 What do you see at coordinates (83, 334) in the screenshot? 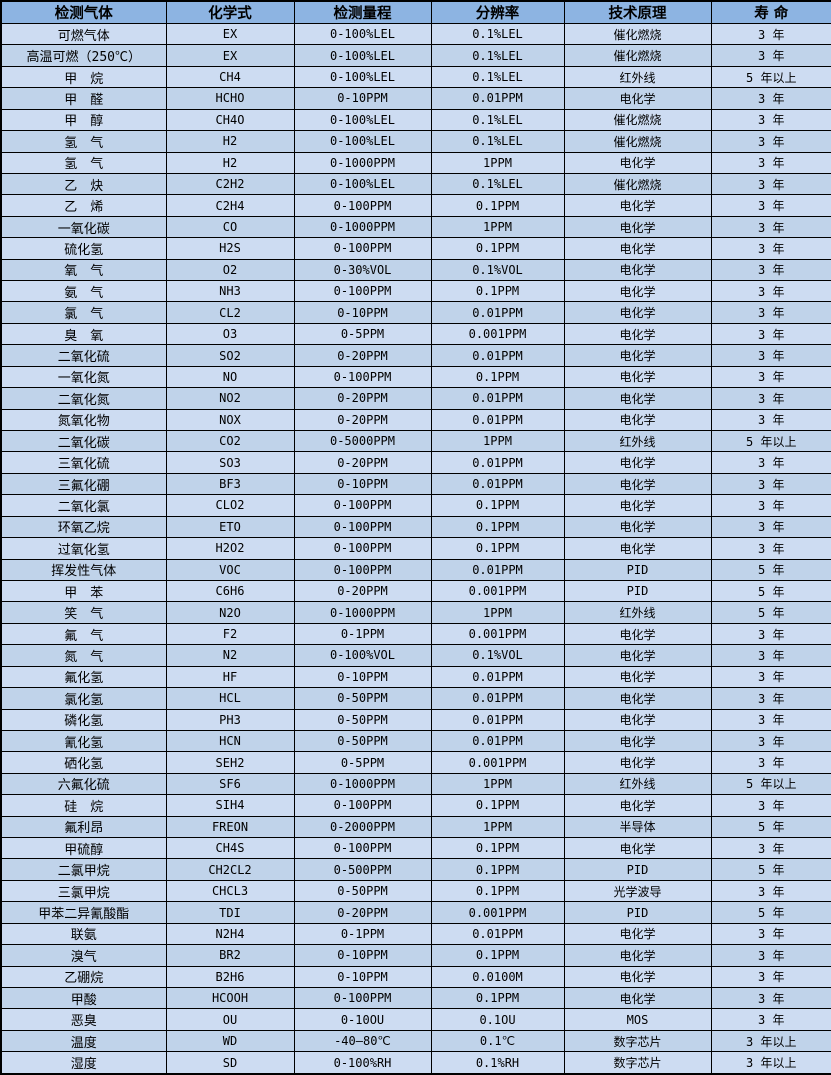
I see `cell-gas-name: 臭 氧` at bounding box center [83, 334].